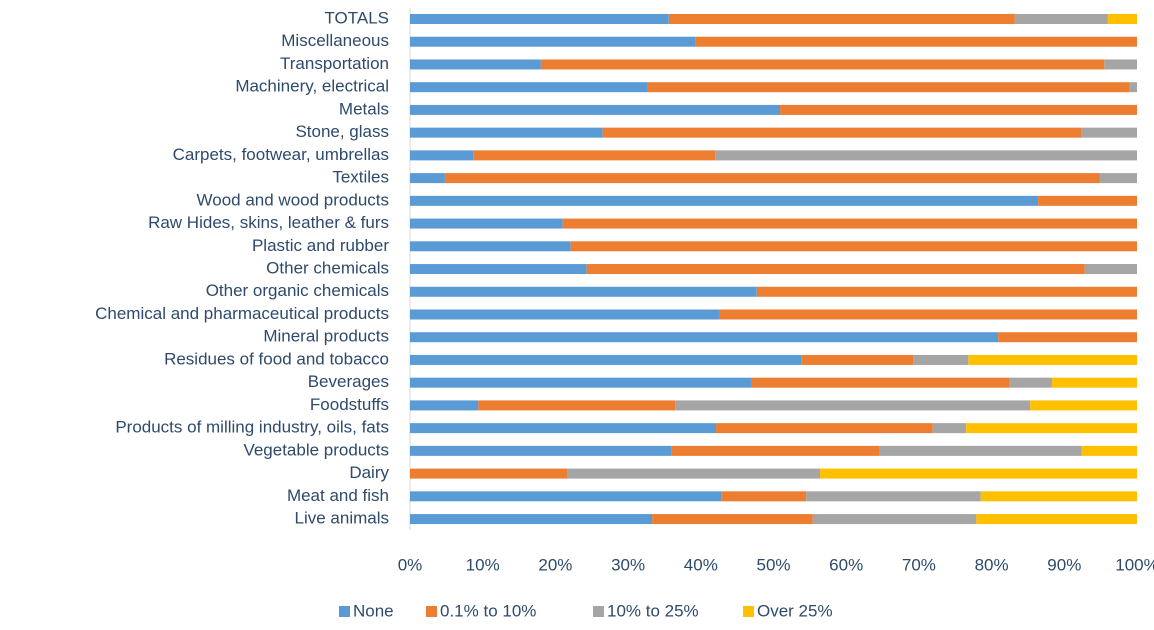 This screenshot has width=1154, height=630. What do you see at coordinates (773, 564) in the screenshot?
I see `x-tick-label: 50%` at bounding box center [773, 564].